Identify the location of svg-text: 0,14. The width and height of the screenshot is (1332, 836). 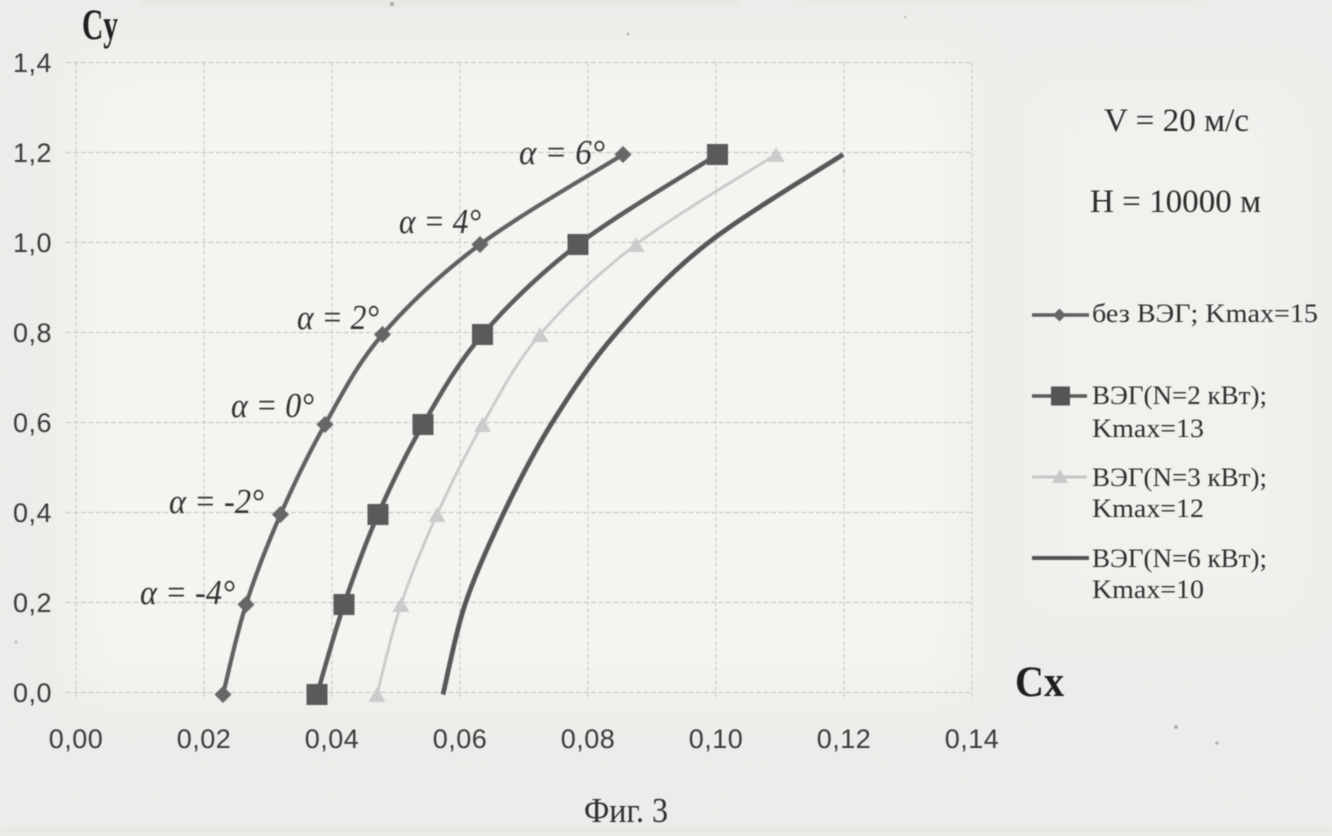
(972, 739).